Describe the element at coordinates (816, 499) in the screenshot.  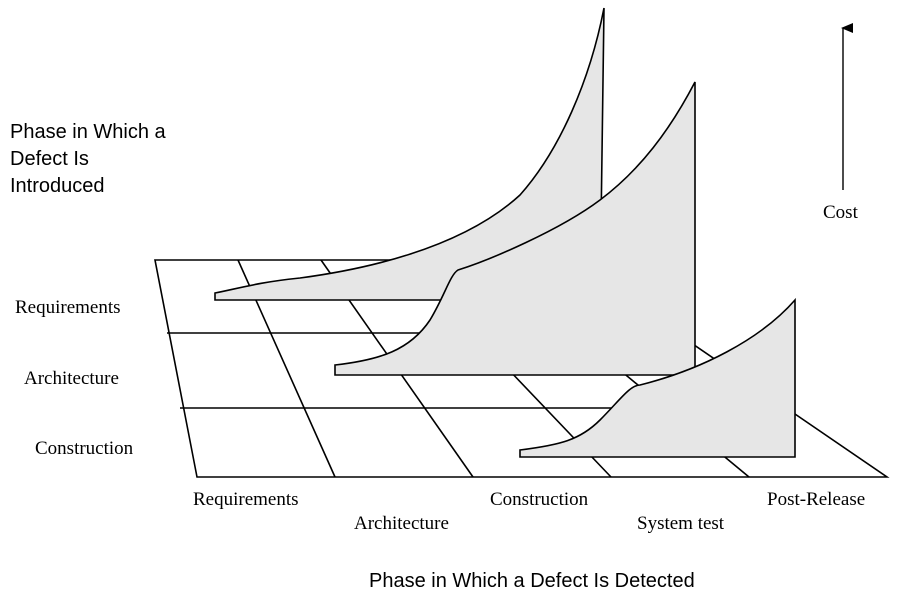
I see `column-label: Post-Release` at that location.